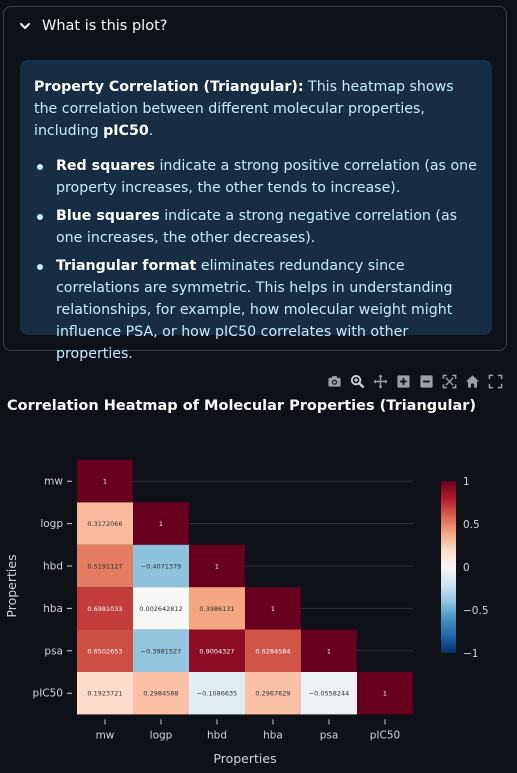 The height and width of the screenshot is (773, 517). I want to click on camera-icon, so click(334, 381).